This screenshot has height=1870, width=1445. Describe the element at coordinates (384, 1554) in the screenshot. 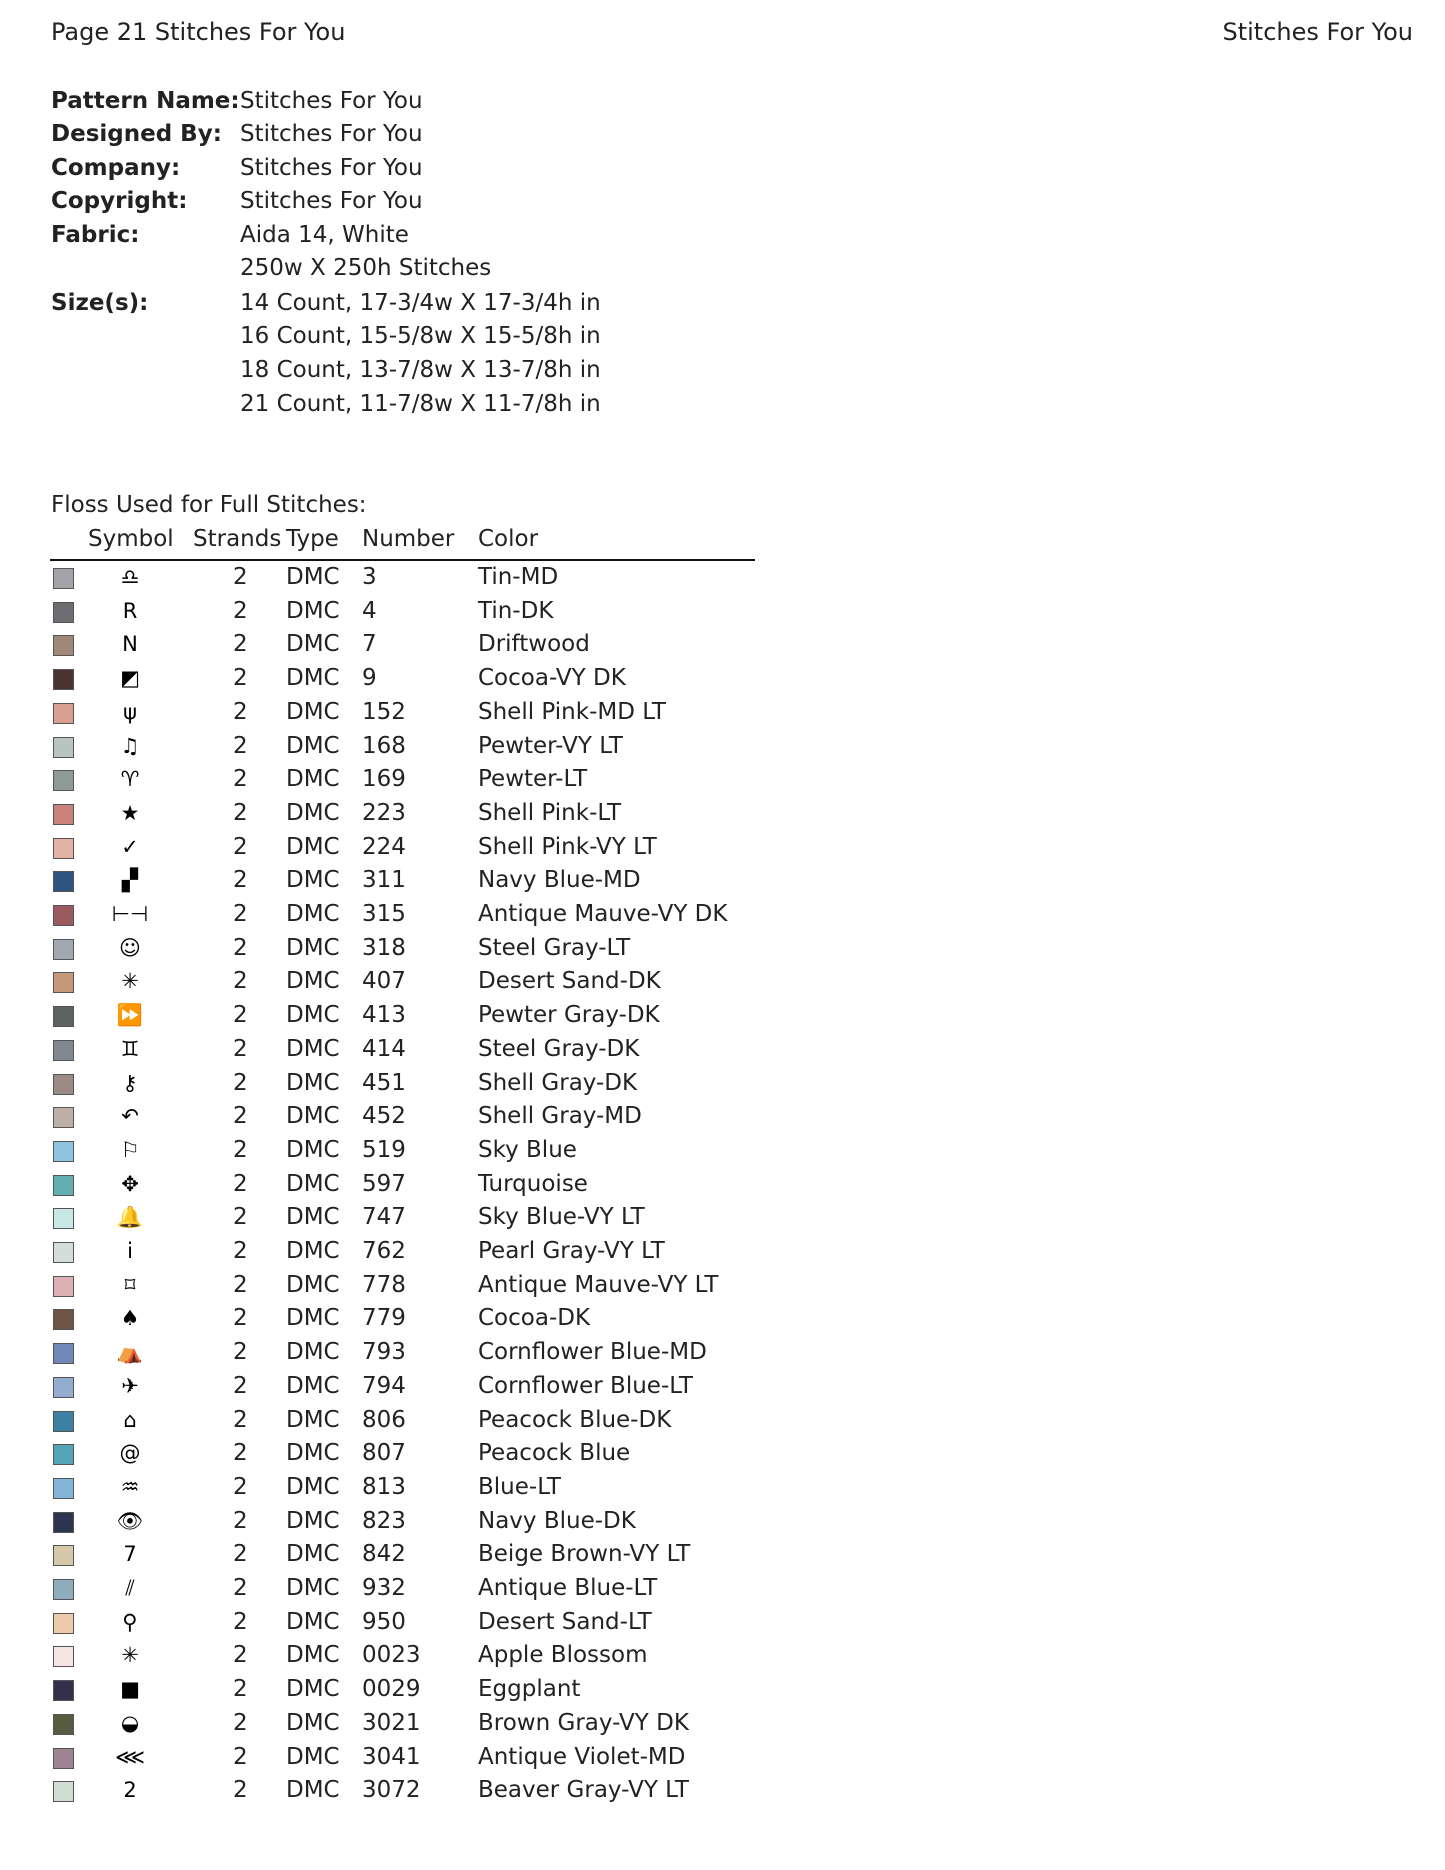

I see `number-cell: 842` at that location.